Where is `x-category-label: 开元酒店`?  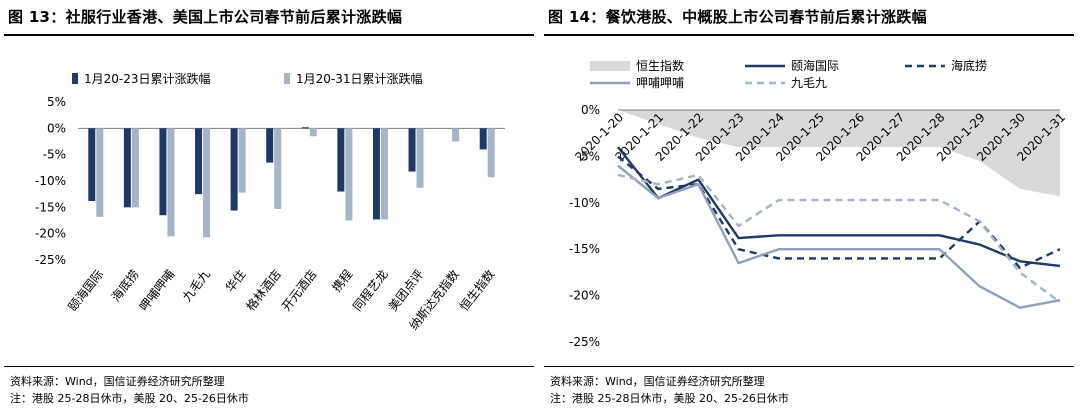
x-category-label: 开元酒店 is located at coordinates (299, 290).